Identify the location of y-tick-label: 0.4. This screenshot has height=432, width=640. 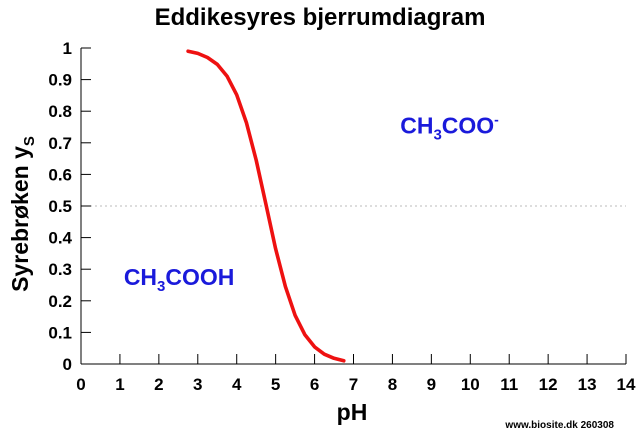
(60, 238).